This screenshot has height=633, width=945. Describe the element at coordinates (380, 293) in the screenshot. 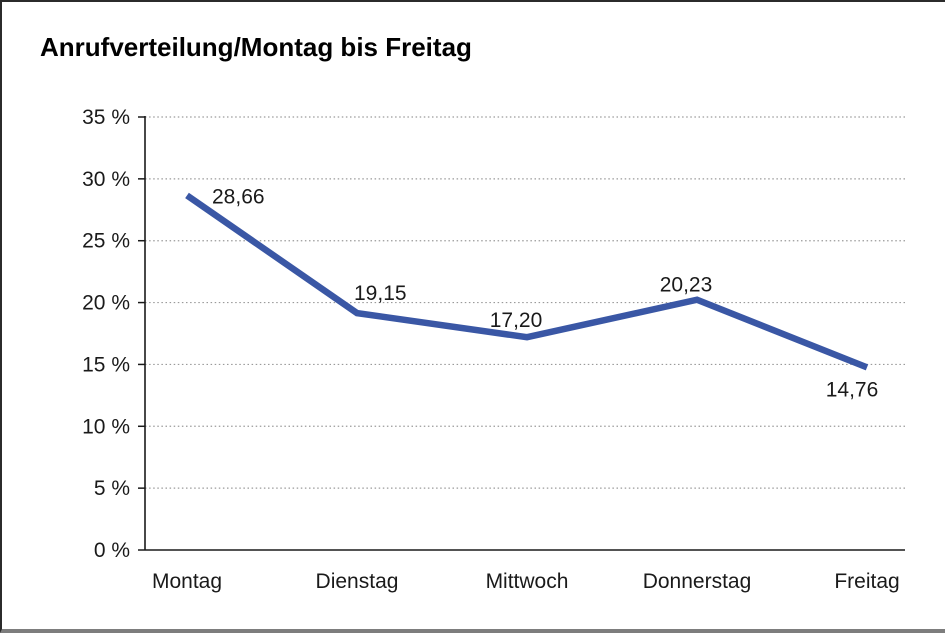

I see `data-label: 19,15` at that location.